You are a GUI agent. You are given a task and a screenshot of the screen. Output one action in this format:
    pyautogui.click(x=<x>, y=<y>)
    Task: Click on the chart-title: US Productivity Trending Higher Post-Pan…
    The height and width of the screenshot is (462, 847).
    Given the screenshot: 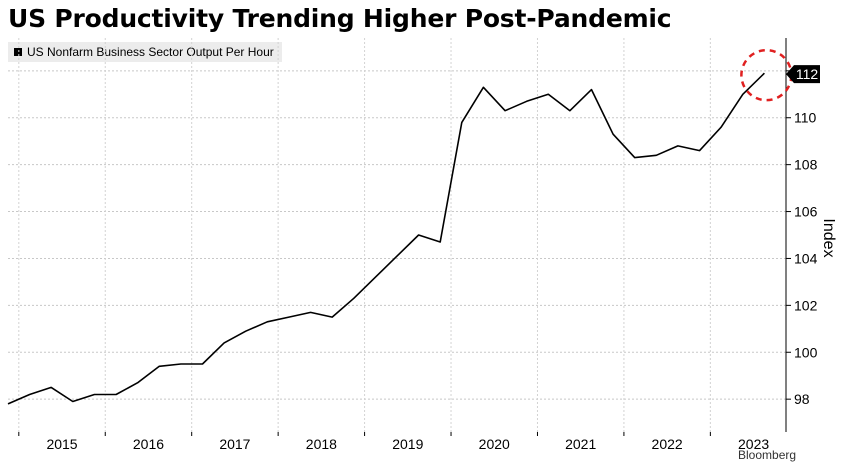 What is the action you would take?
    pyautogui.click(x=340, y=18)
    